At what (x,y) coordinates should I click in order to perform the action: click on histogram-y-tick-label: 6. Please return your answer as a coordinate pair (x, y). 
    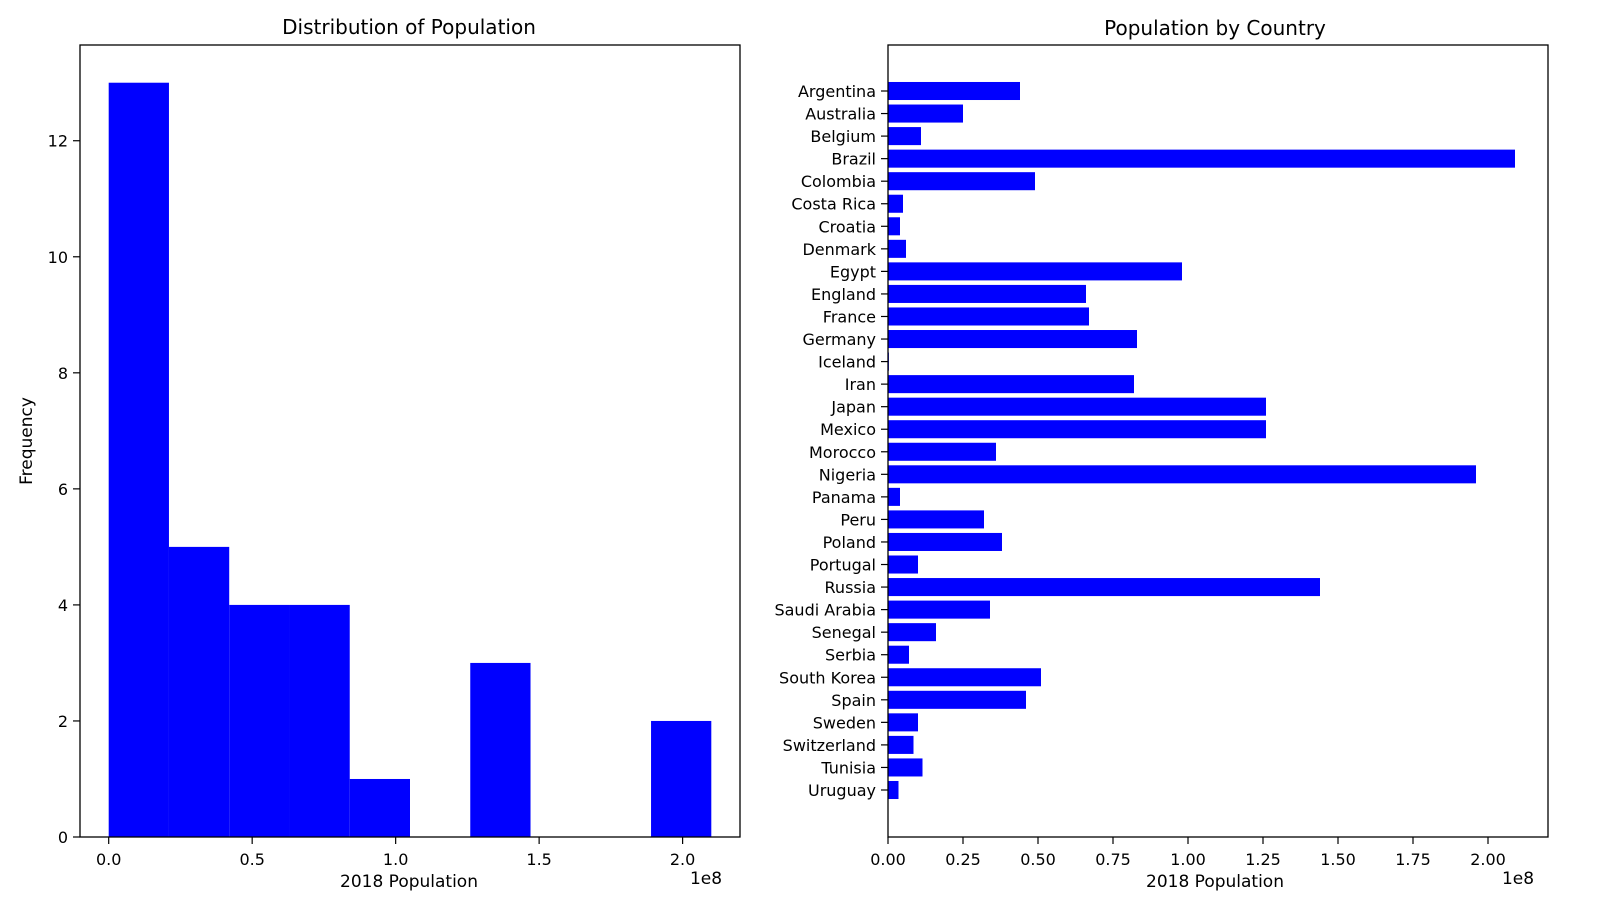
    Looking at the image, I should click on (63, 489).